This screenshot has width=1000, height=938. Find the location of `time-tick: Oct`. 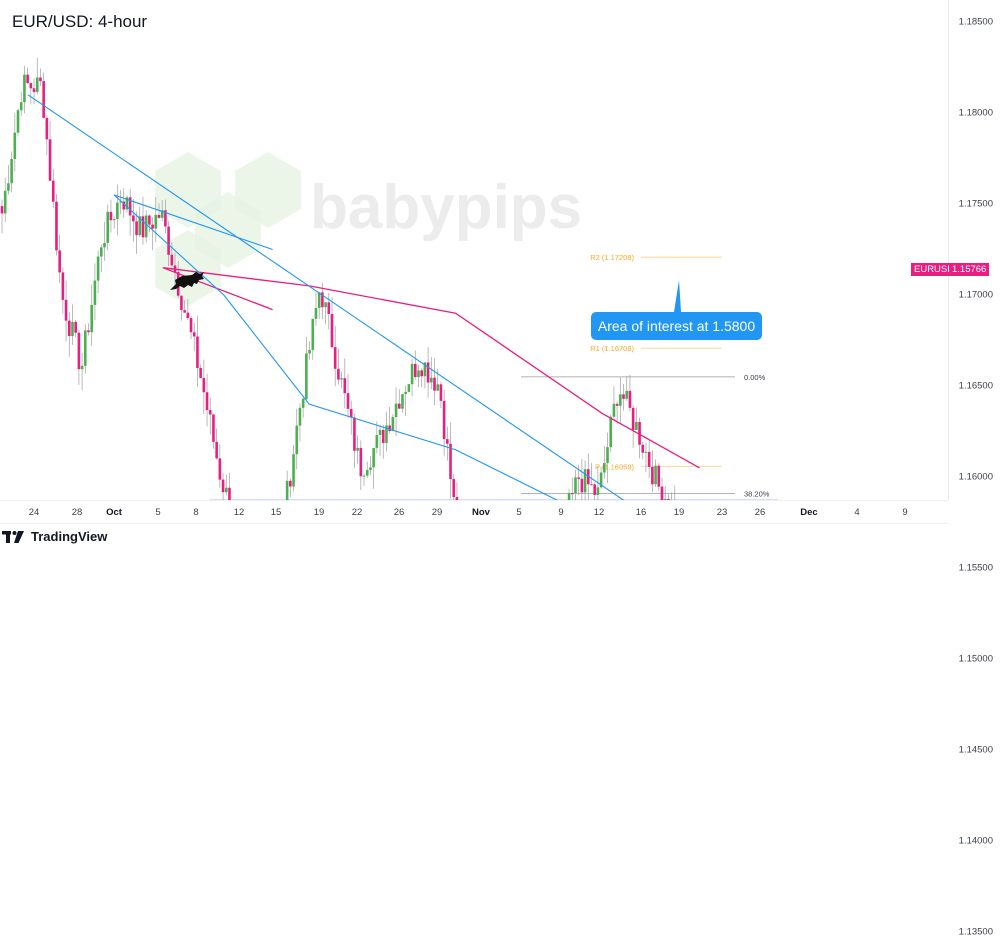

time-tick: Oct is located at coordinates (114, 512).